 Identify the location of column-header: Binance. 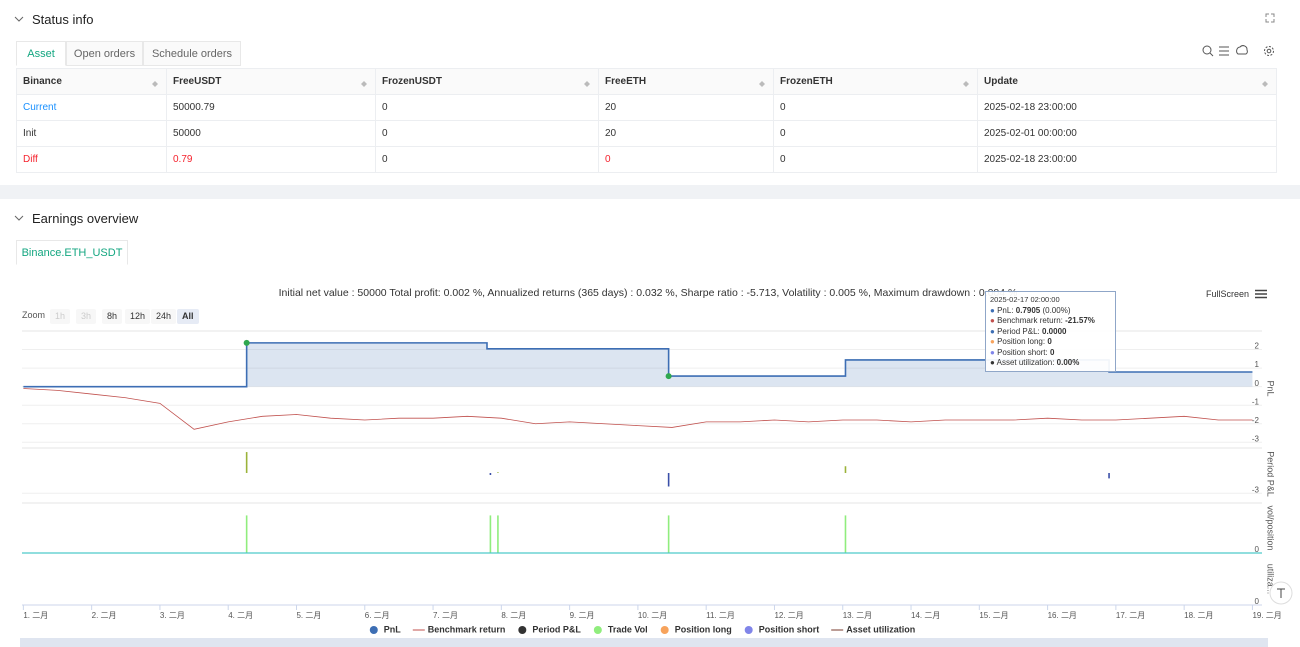
(91, 81).